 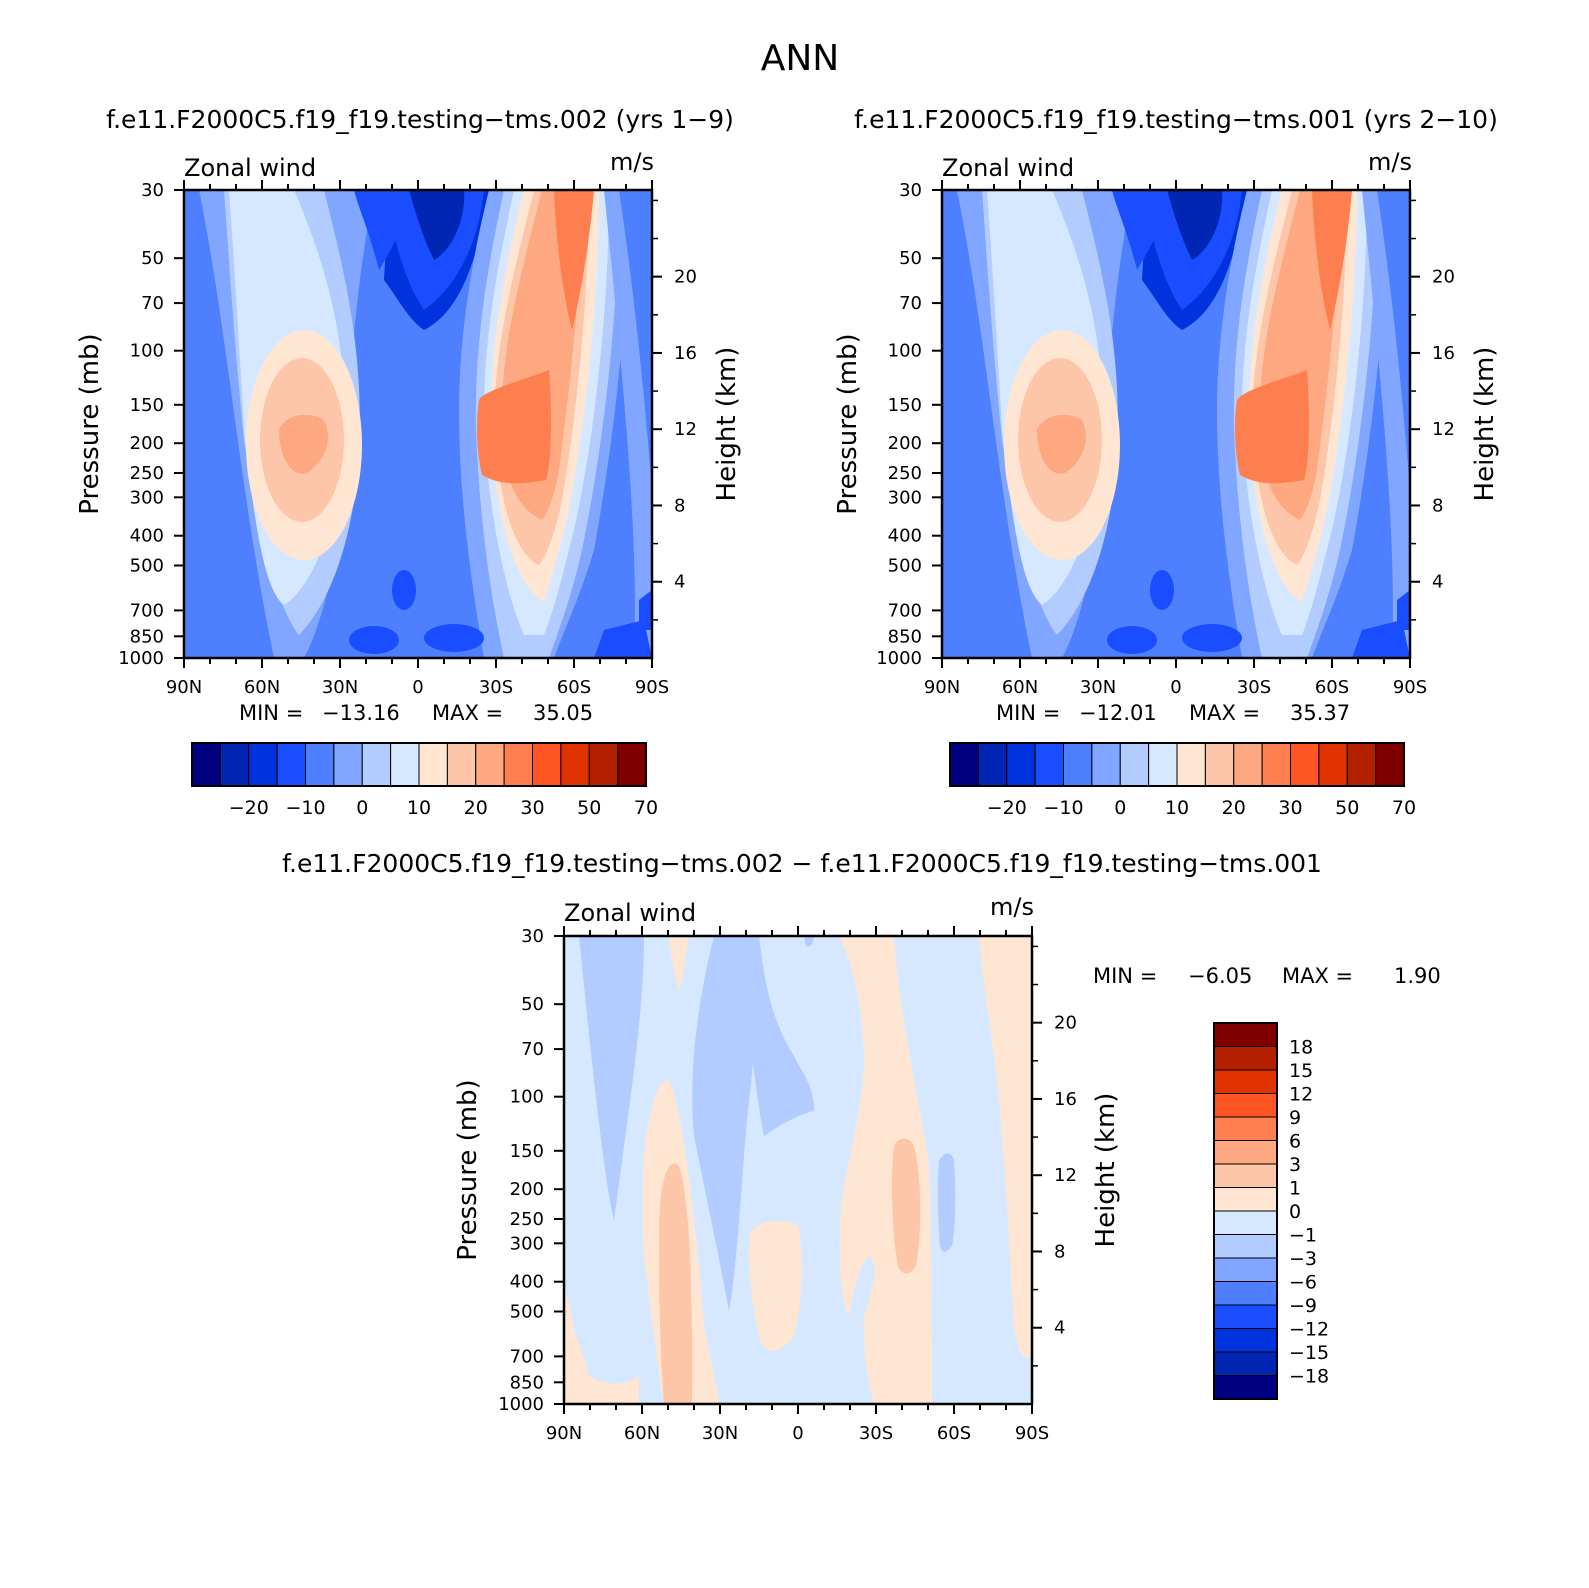 I want to click on colorbar-label: 9, so click(x=1295, y=1118).